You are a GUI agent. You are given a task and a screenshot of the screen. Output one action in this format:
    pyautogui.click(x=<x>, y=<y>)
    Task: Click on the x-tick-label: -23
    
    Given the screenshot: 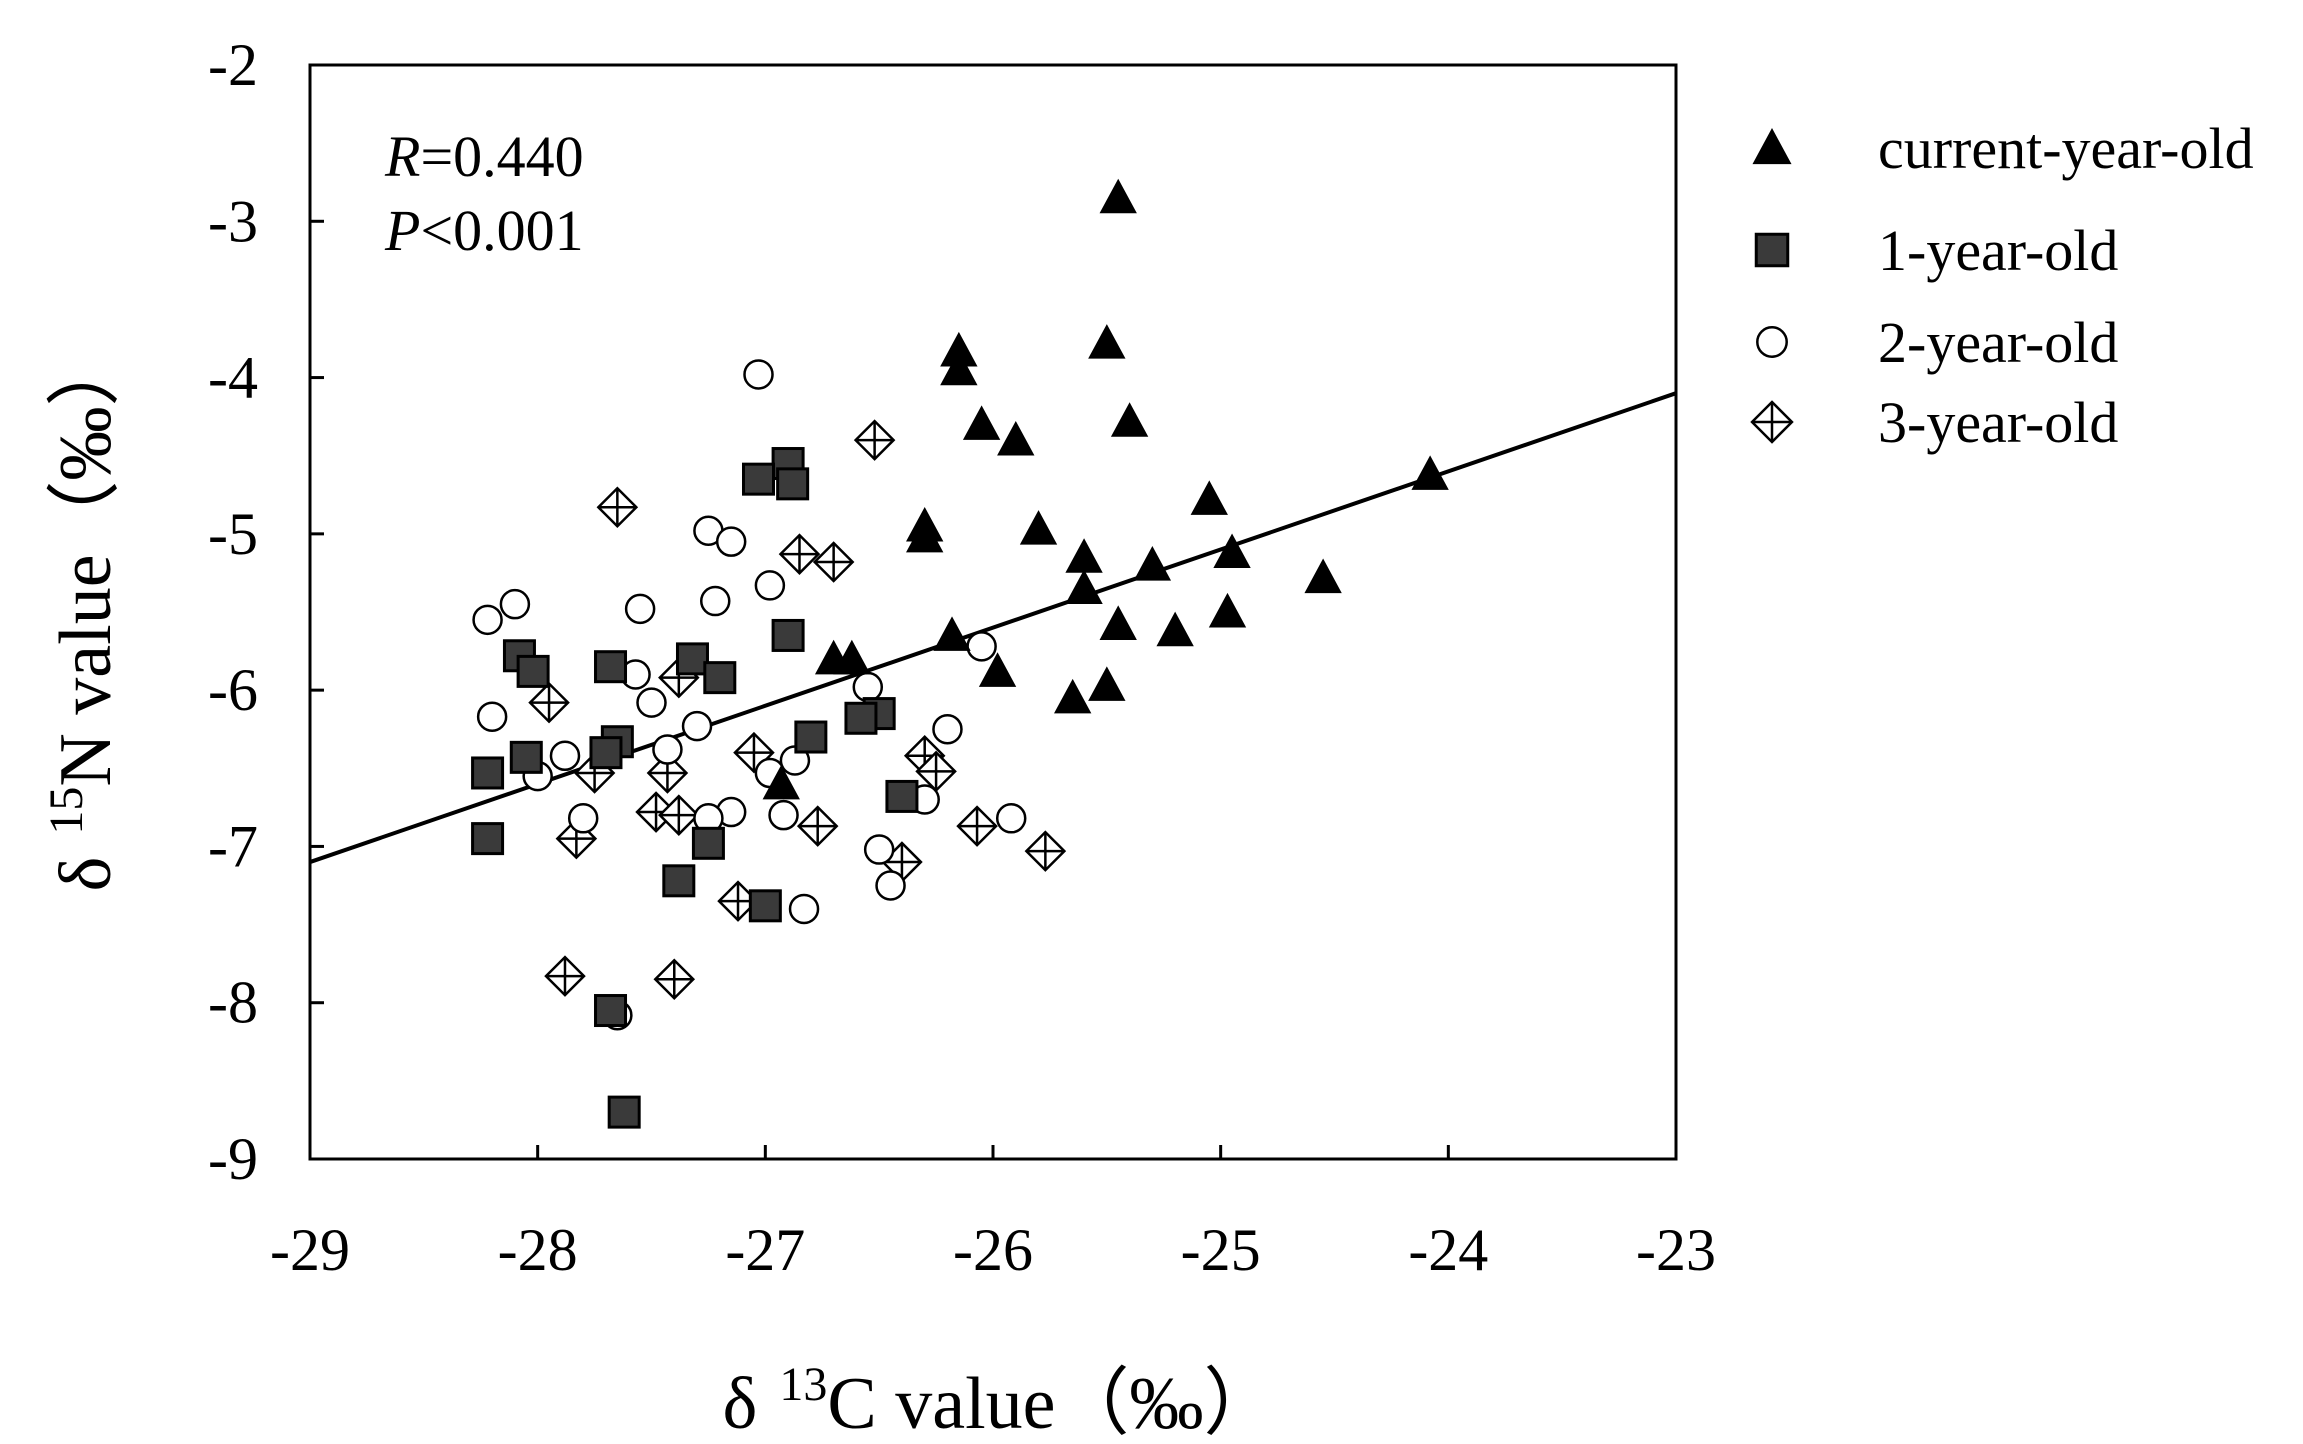 What is the action you would take?
    pyautogui.click(x=1676, y=1250)
    